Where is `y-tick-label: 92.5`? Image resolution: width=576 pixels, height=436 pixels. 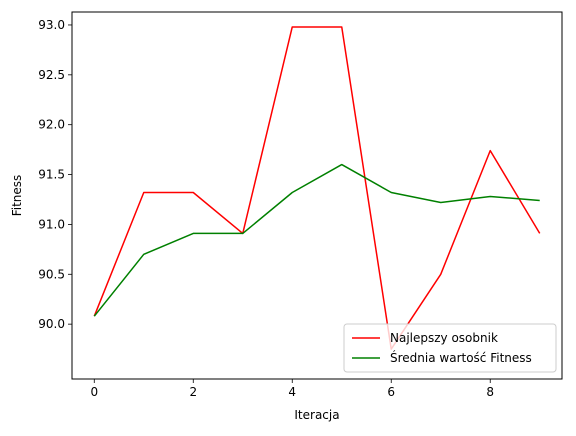
y-tick-label: 92.5 is located at coordinates (51, 75).